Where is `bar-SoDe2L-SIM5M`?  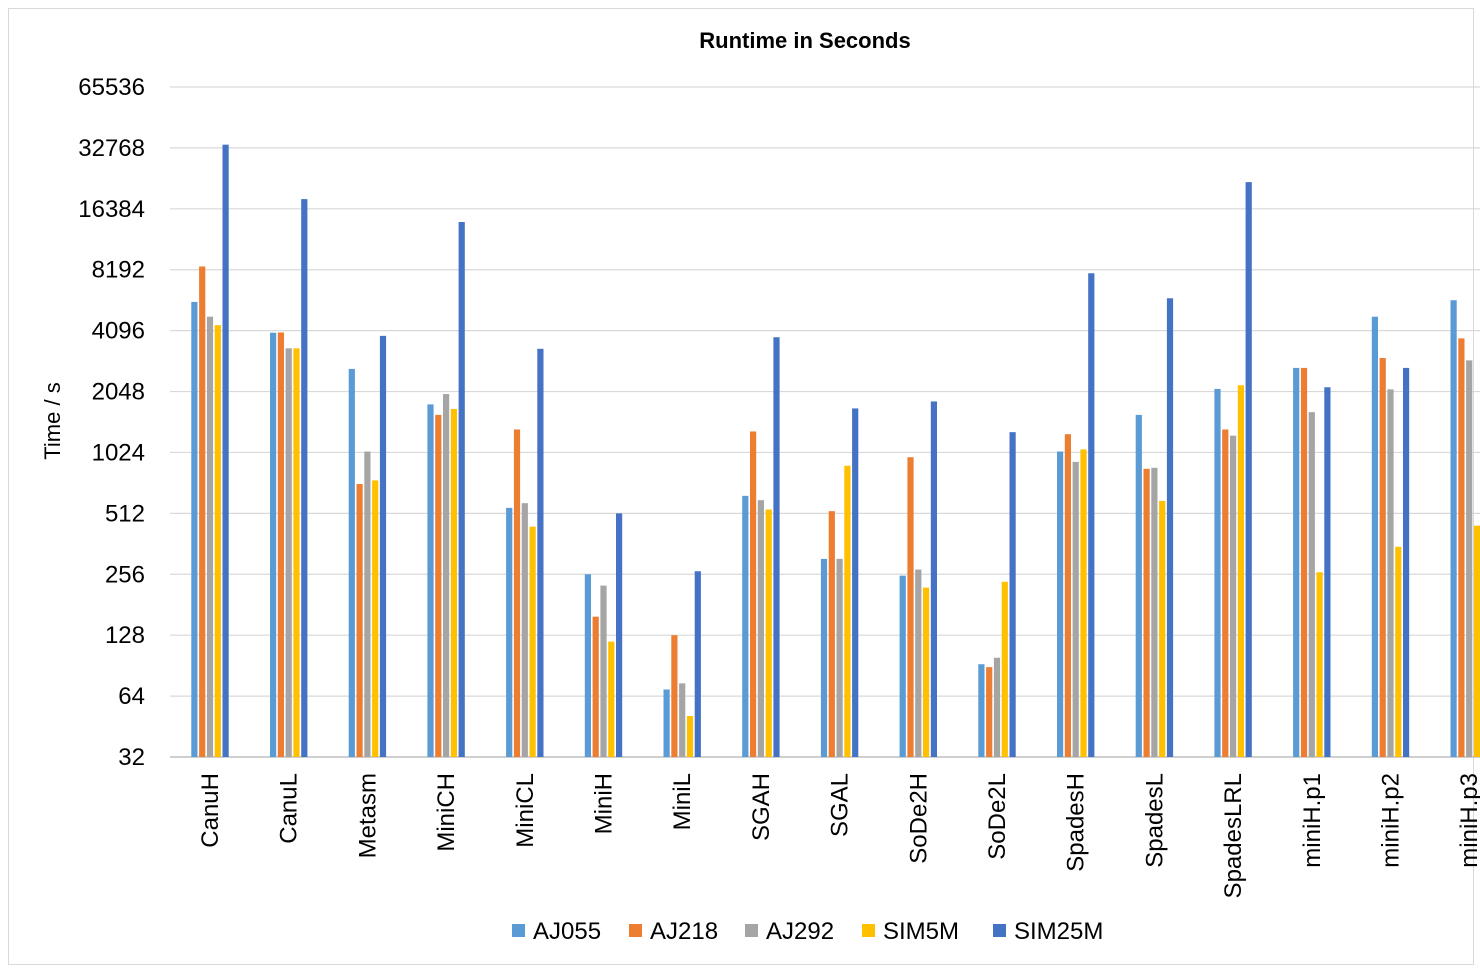
bar-SoDe2L-SIM5M is located at coordinates (1004, 669).